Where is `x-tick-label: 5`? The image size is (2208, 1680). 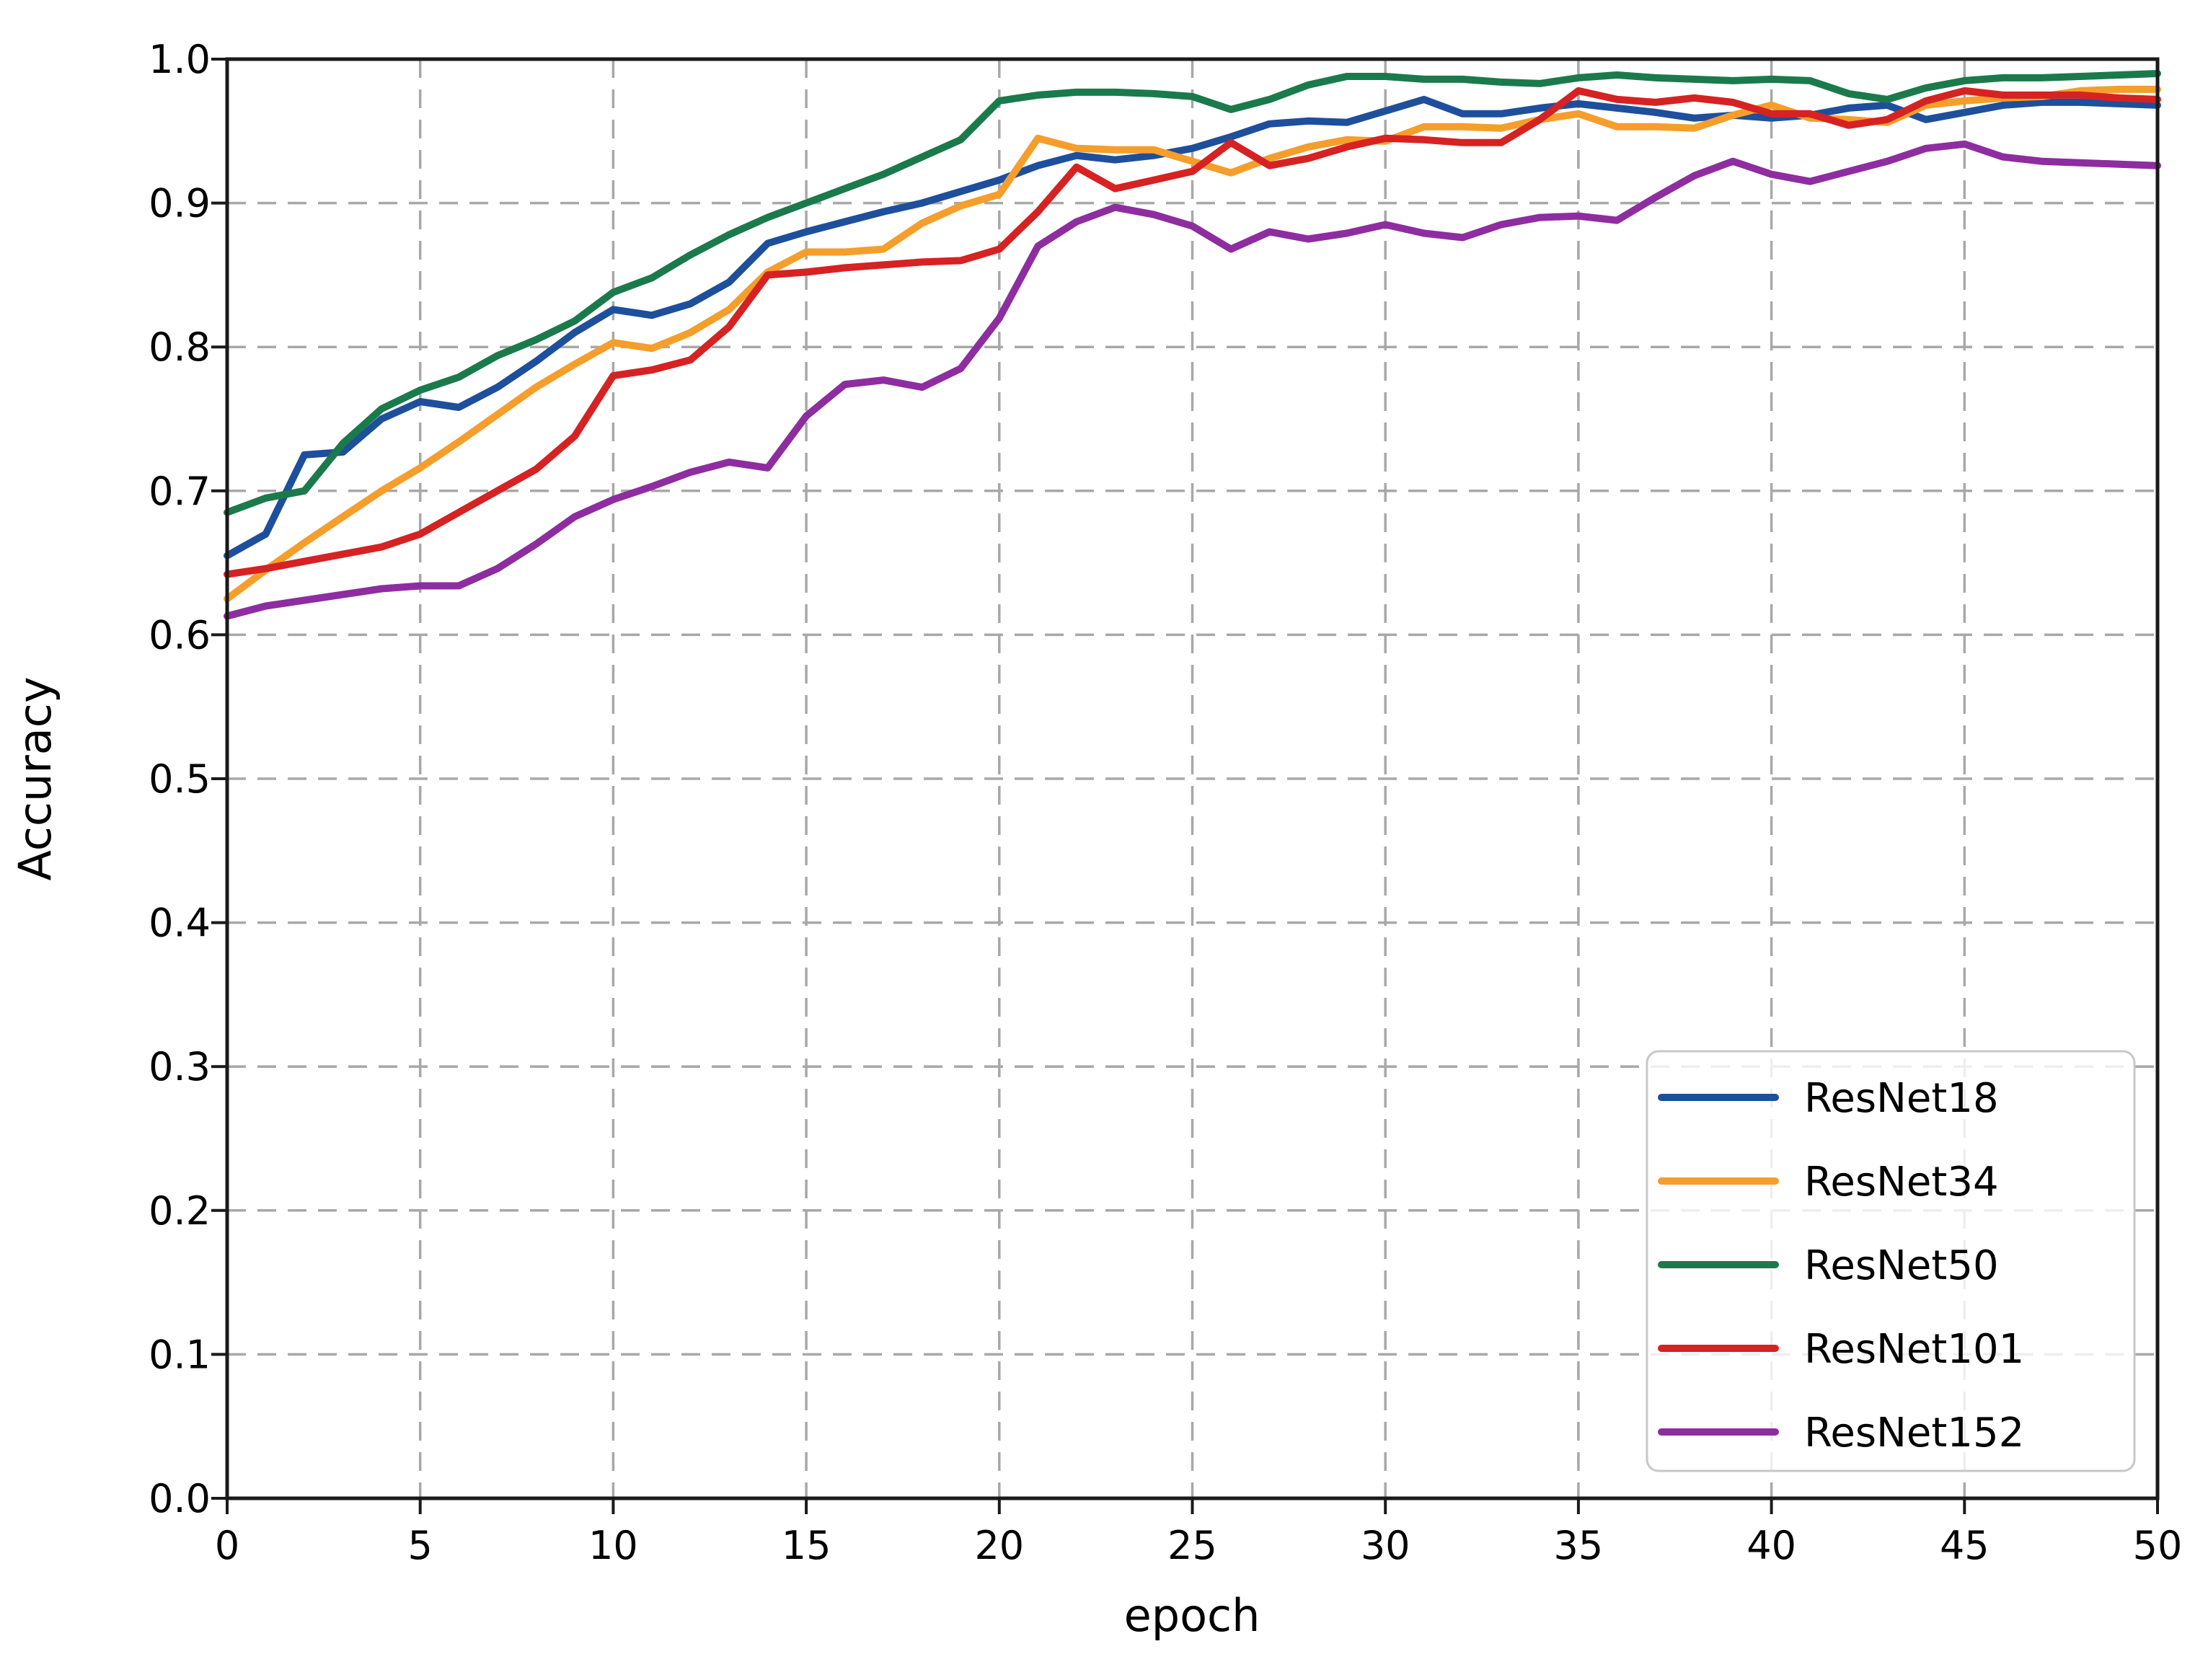
x-tick-label: 5 is located at coordinates (420, 1546).